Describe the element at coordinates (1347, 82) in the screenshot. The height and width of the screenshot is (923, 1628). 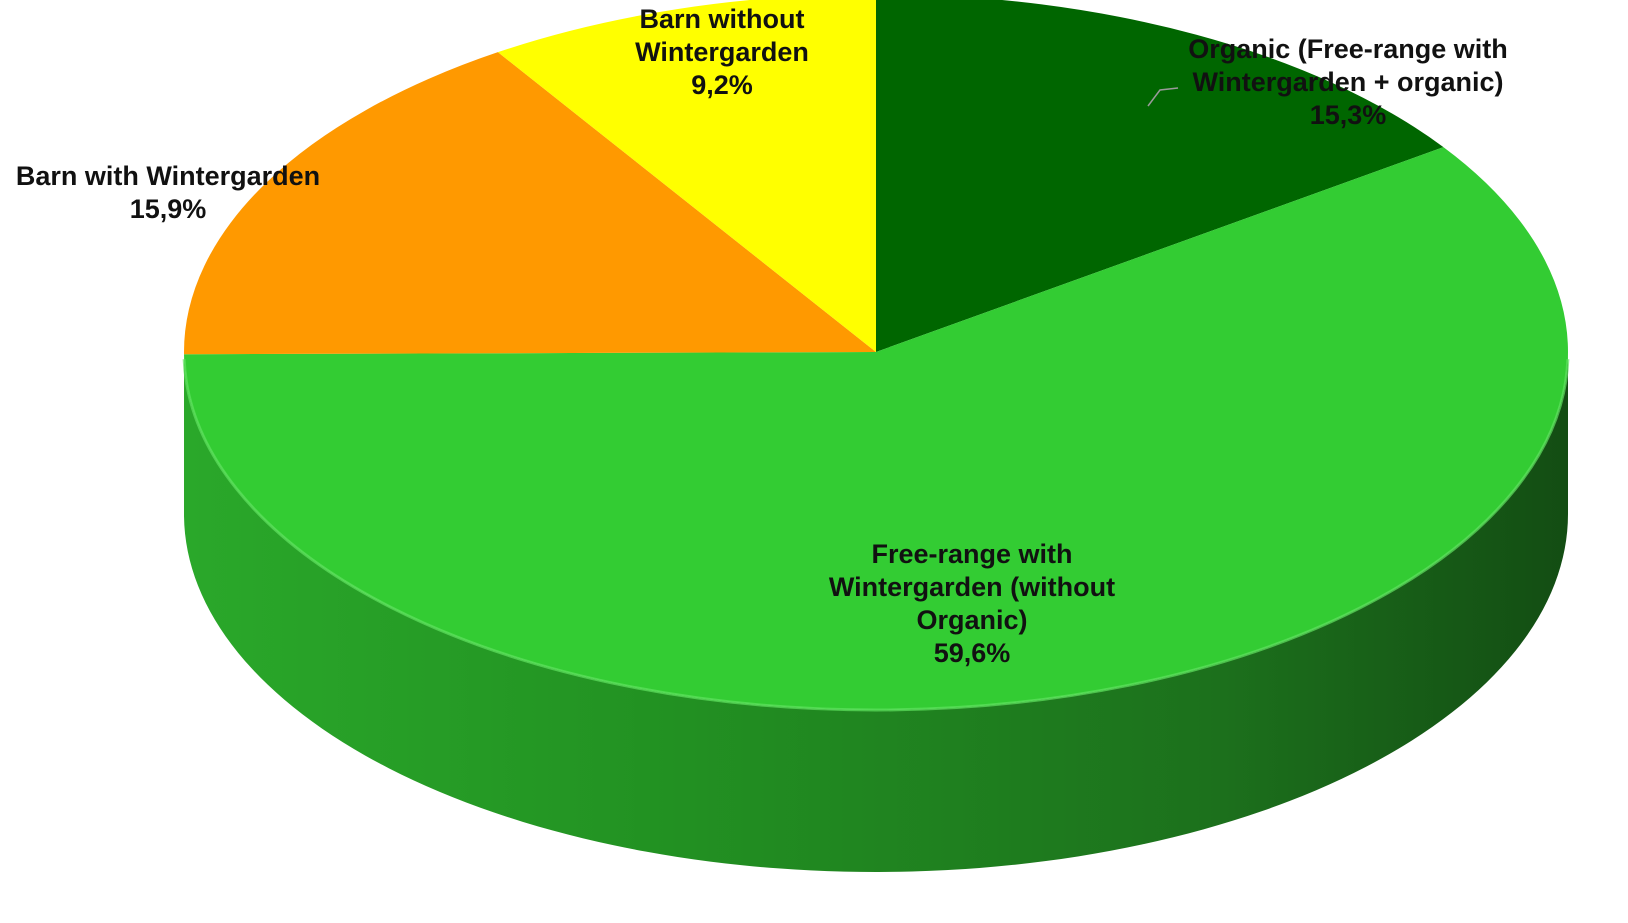
I see `data-label-text: Wintergarden + organic)` at that location.